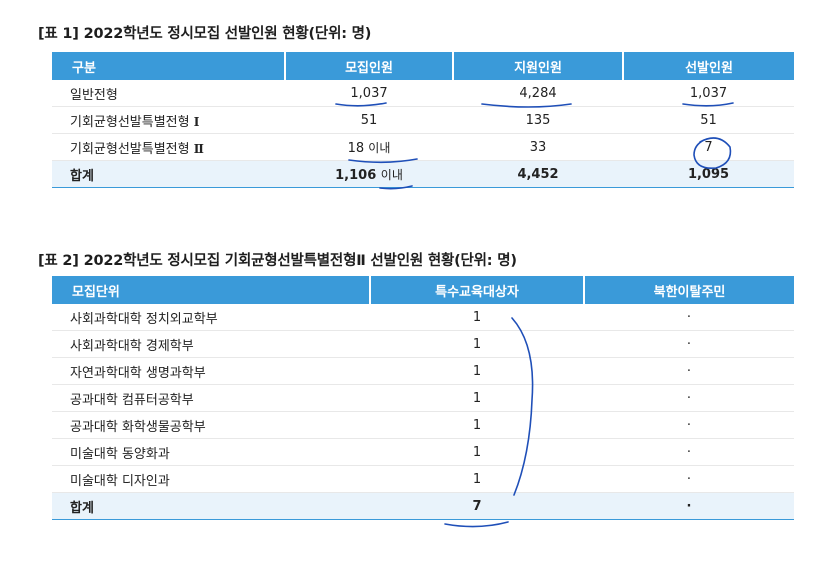 This screenshot has height=567, width=823. I want to click on apply-cell: 4,284, so click(538, 93).